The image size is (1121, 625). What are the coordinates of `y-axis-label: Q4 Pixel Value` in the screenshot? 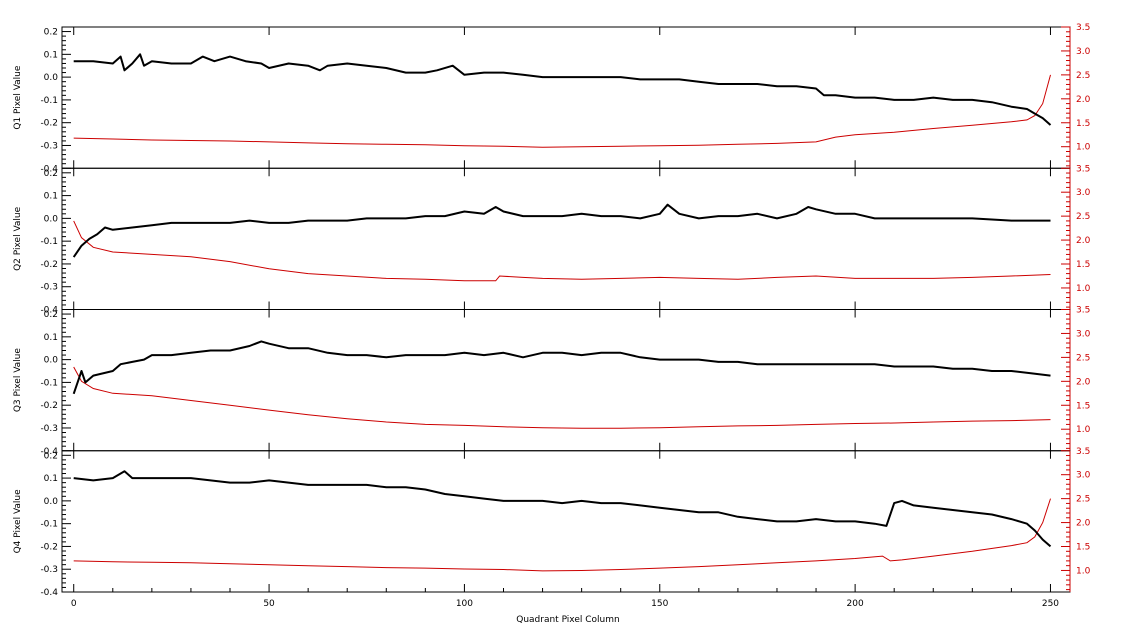 It's located at (18, 521).